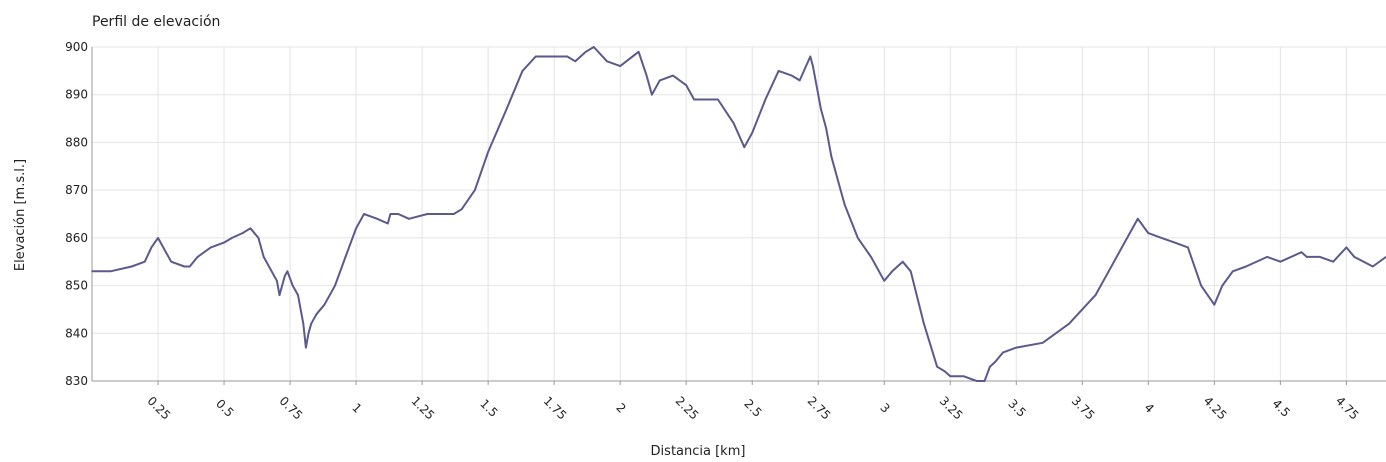 This screenshot has width=1386, height=462. Describe the element at coordinates (884, 408) in the screenshot. I see `x-tick-label: 3` at that location.